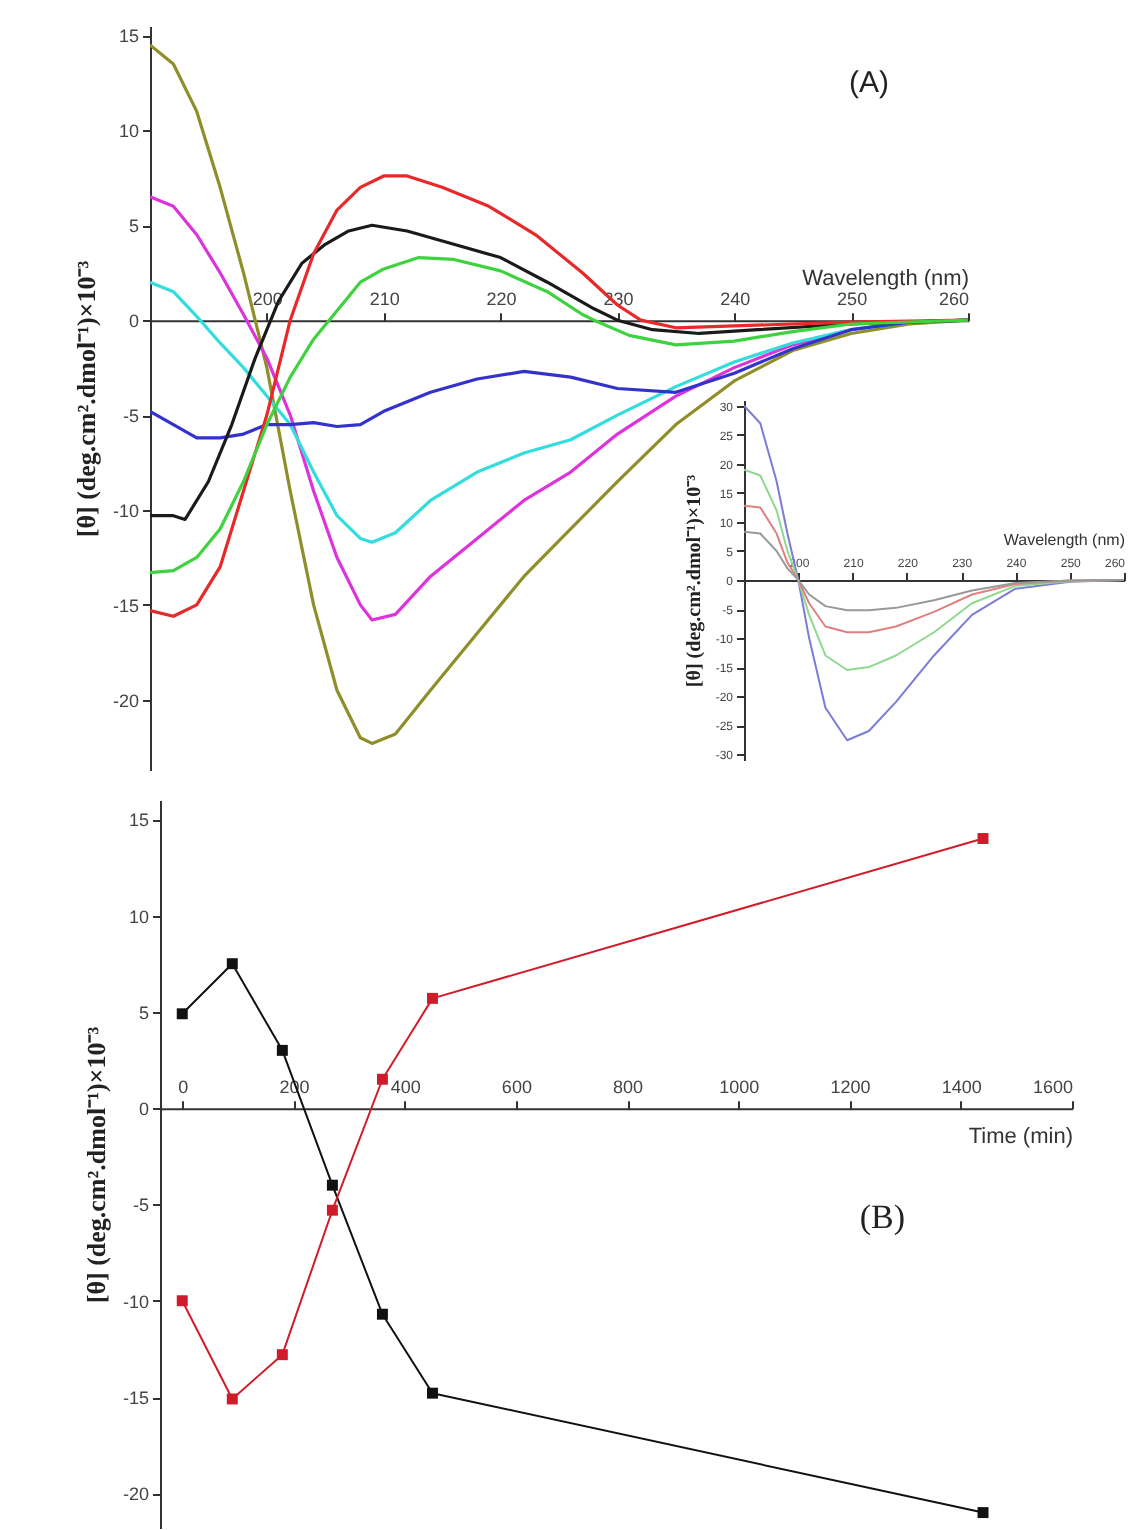  What do you see at coordinates (516, 1087) in the screenshot?
I see `x-tick-label: 600` at bounding box center [516, 1087].